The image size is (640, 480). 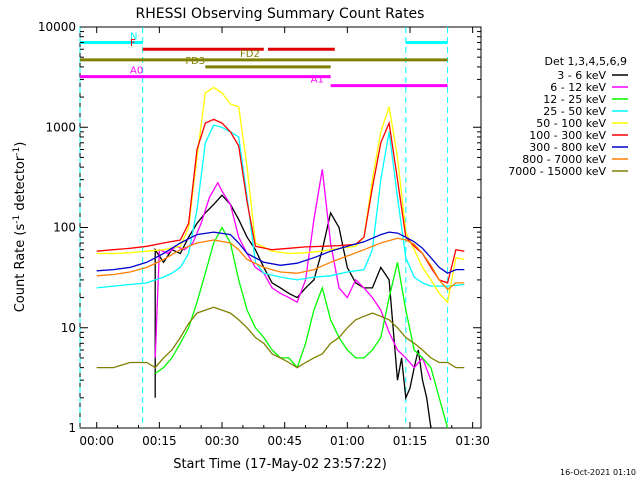 What do you see at coordinates (280, 464) in the screenshot?
I see `x-axis-label: Start Time (17-May-02 23:57:22)` at bounding box center [280, 464].